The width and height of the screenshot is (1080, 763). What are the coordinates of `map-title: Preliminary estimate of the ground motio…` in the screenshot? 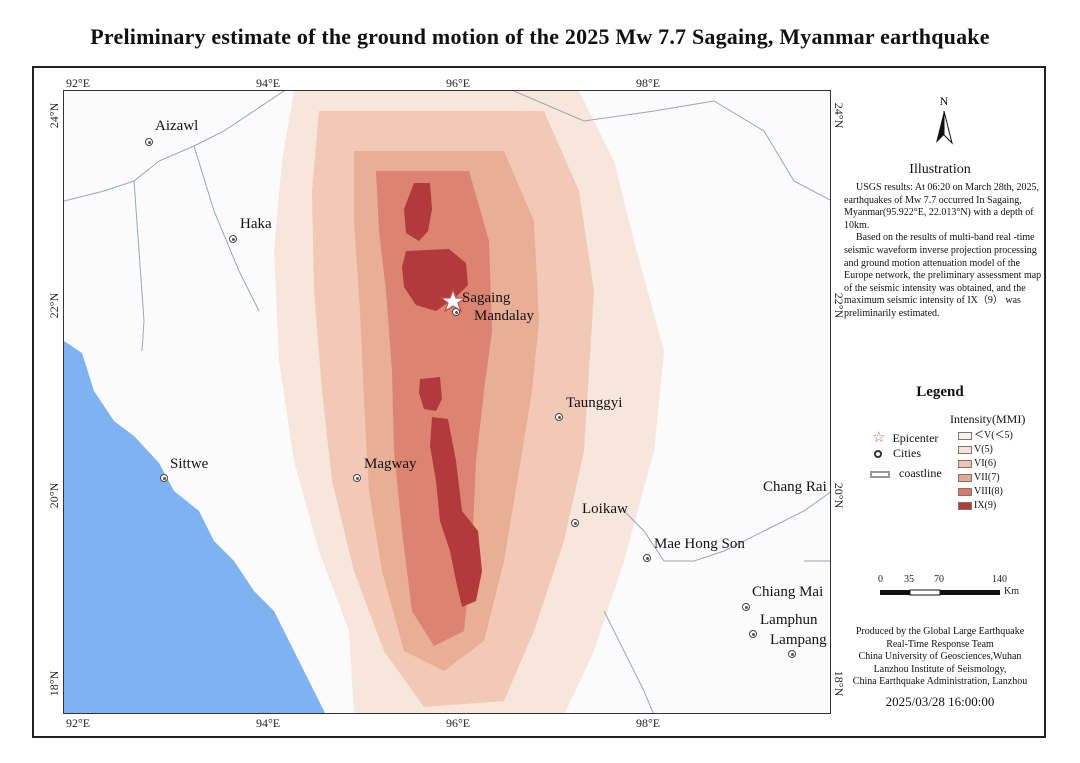 It's located at (540, 36).